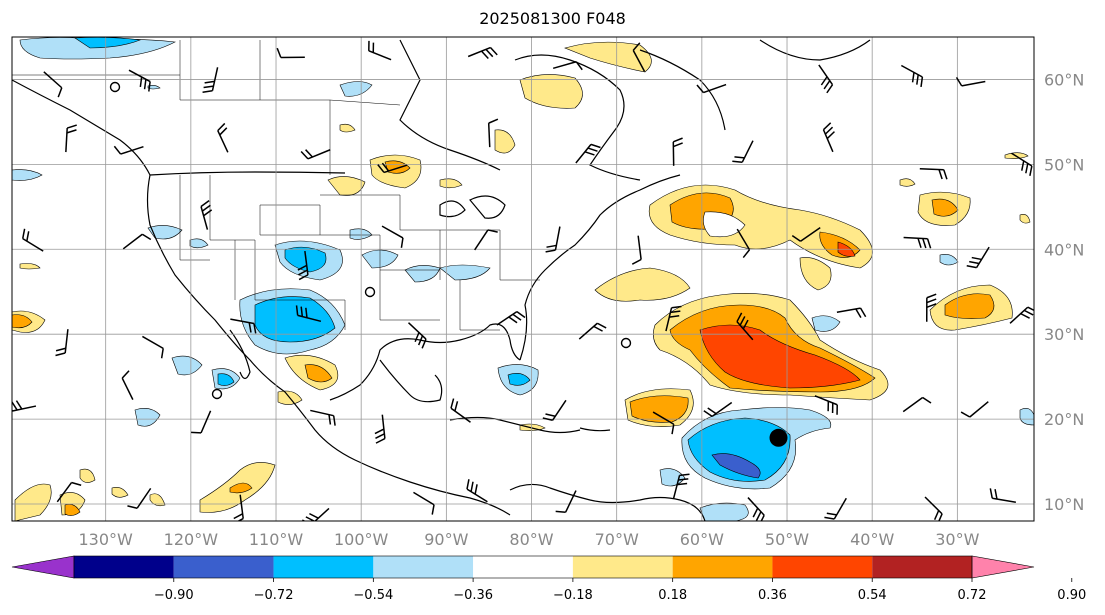 This screenshot has width=1105, height=615. Describe the element at coordinates (274, 595) in the screenshot. I see `colorbar-tick-label: −0.72` at that location.